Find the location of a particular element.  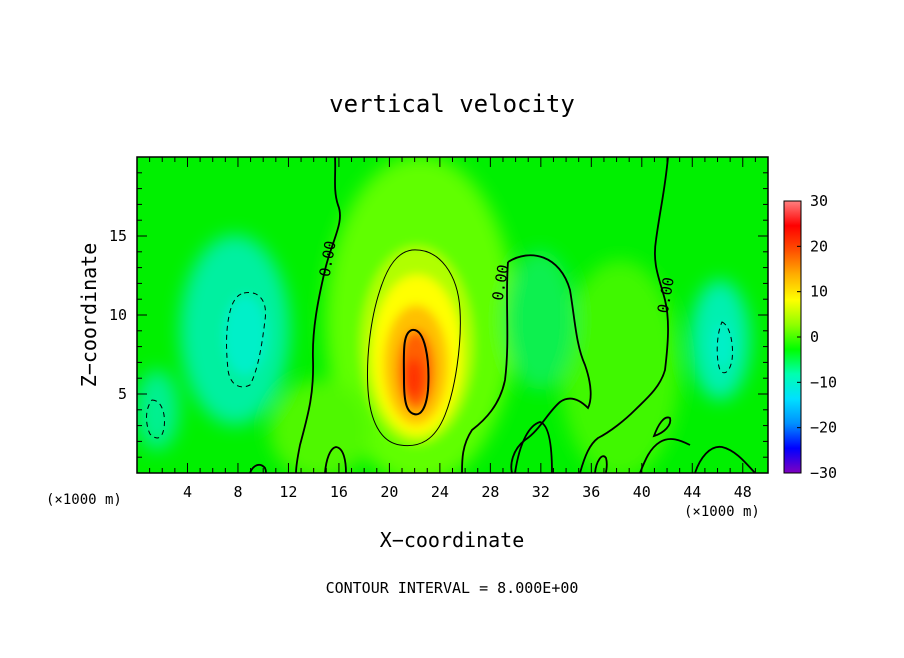

x-tick-label: 40 is located at coordinates (642, 492).